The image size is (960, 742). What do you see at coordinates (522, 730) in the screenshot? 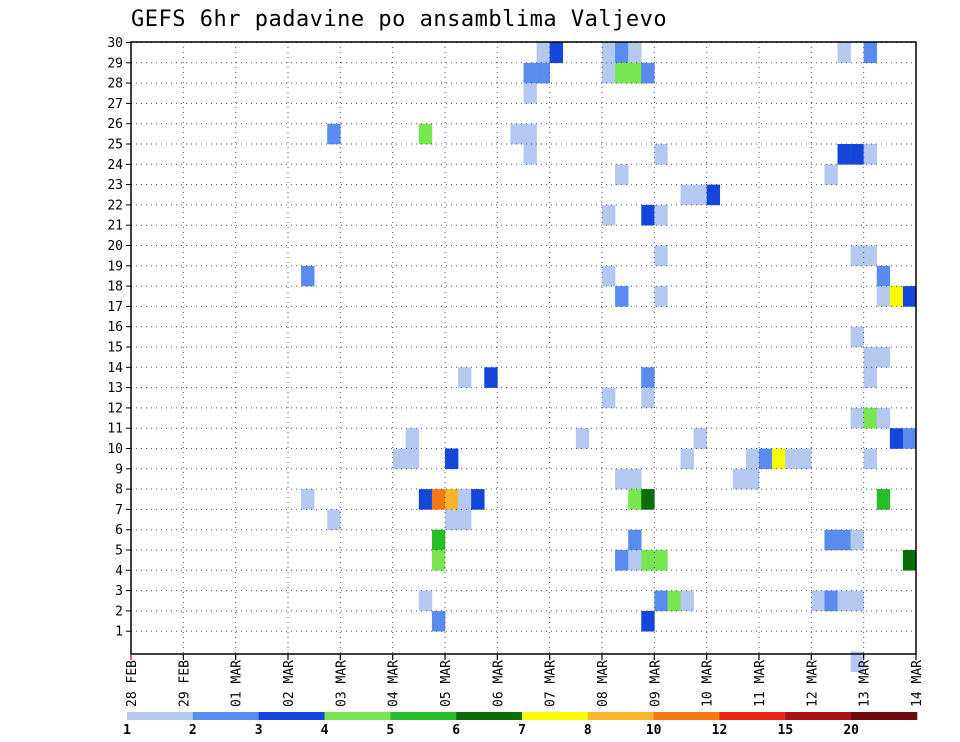
I see `legend-label: 7` at bounding box center [522, 730].